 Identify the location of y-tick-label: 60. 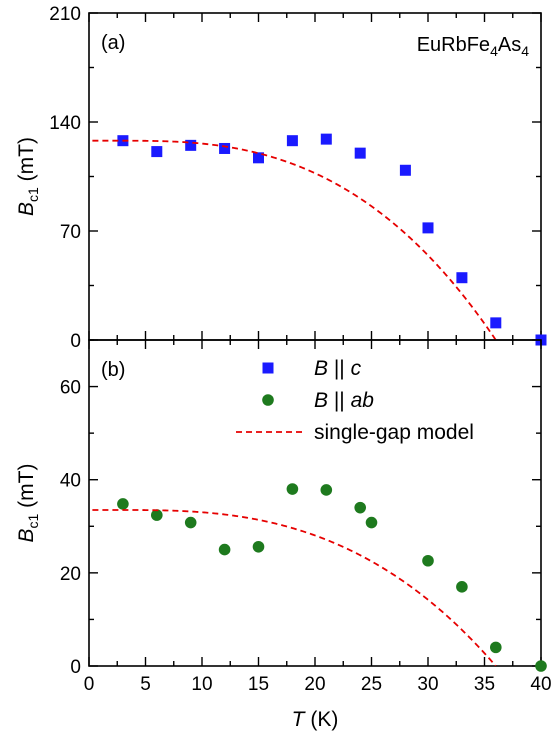
(70, 388).